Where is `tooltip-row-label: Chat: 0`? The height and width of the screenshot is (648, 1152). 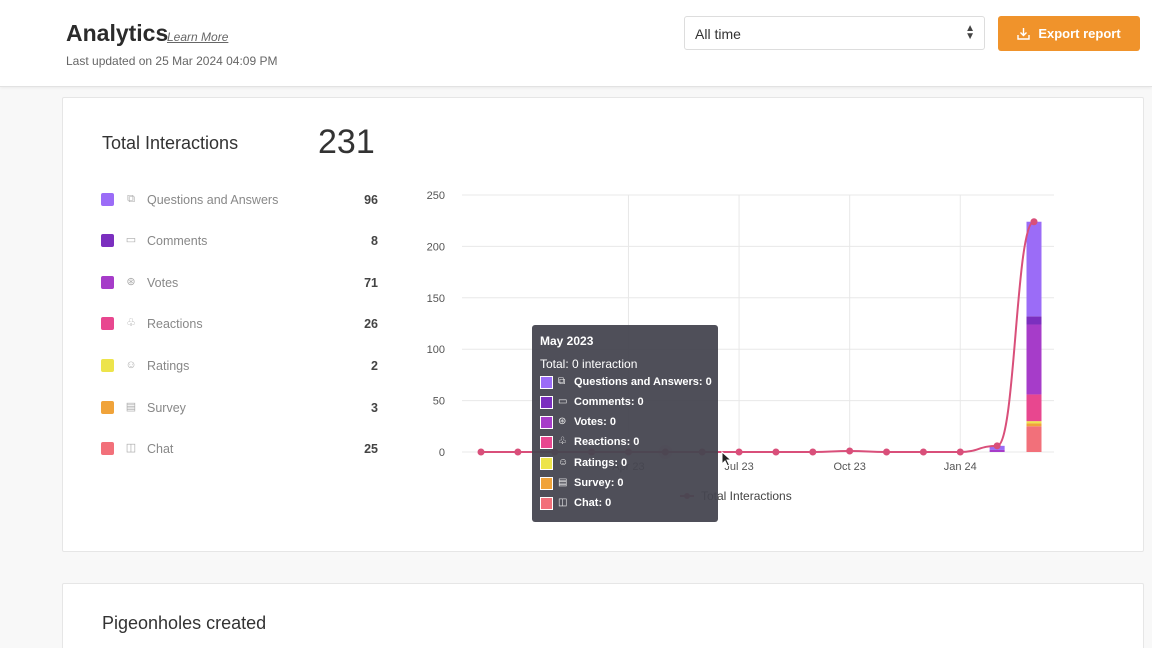
tooltip-row-label: Chat: 0 is located at coordinates (593, 503).